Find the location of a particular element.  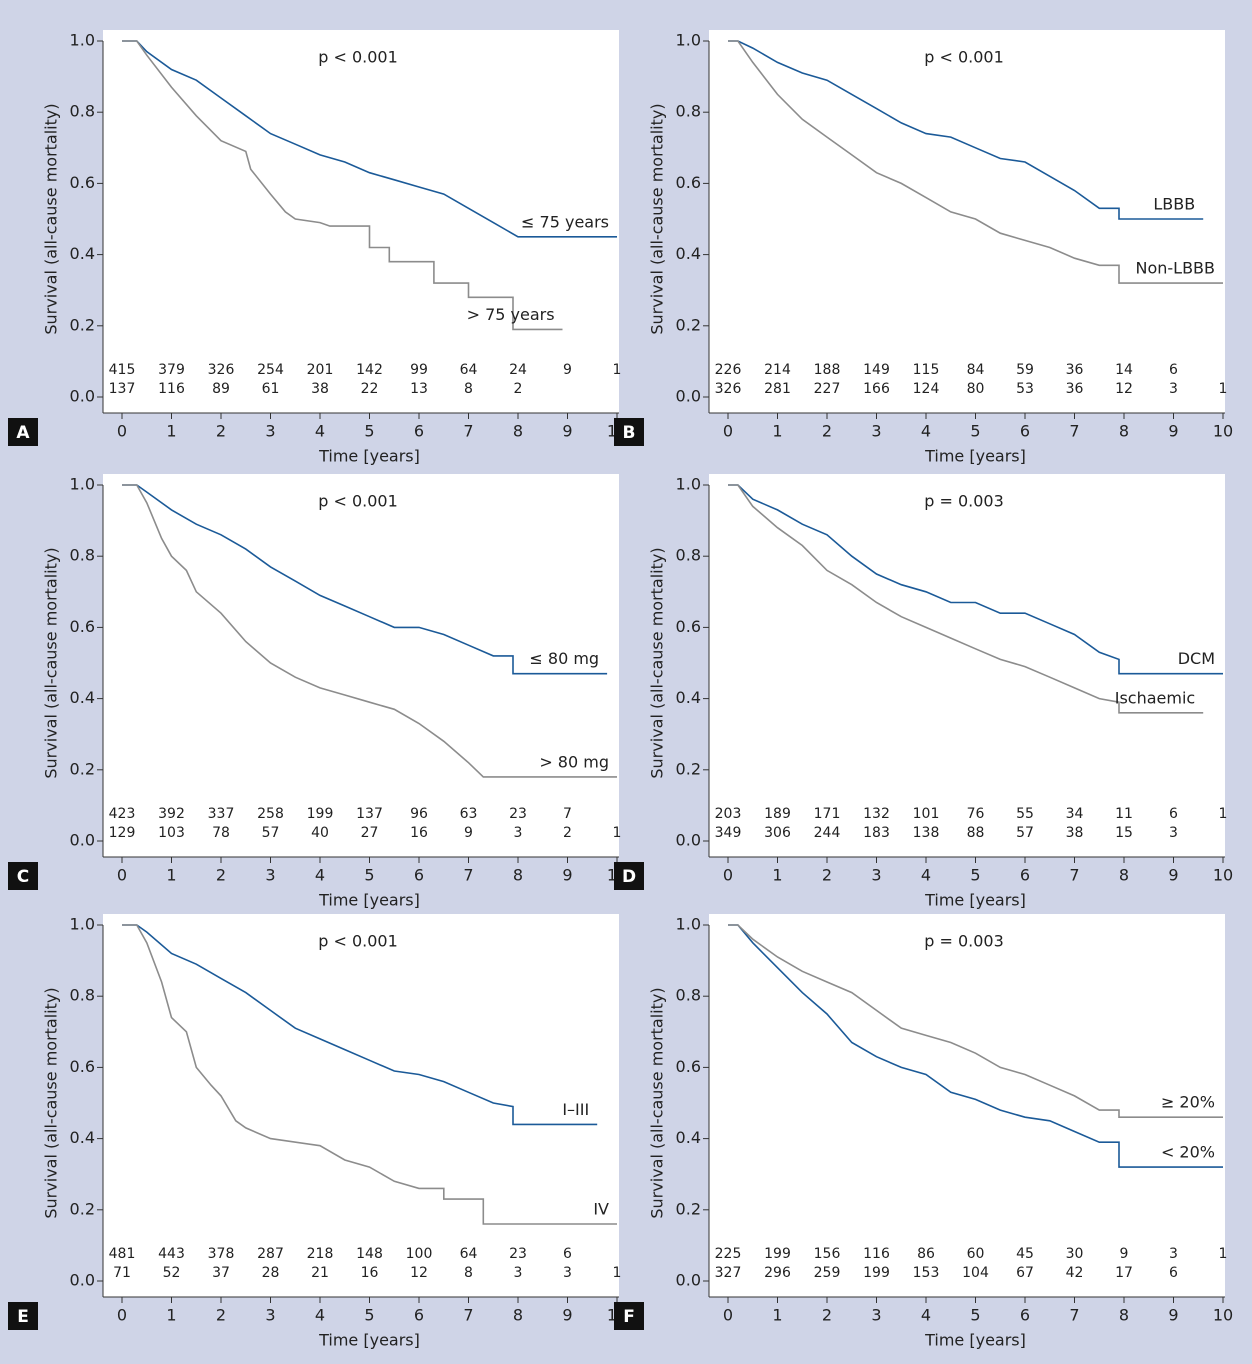

at-risk-count: 71 is located at coordinates (122, 1273).